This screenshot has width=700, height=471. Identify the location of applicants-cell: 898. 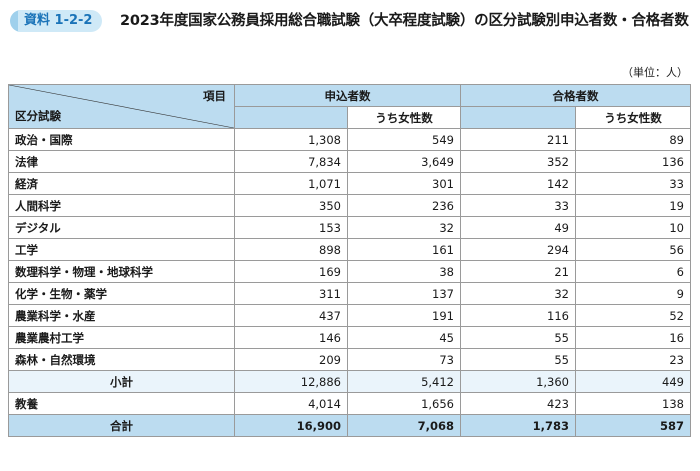
(291, 249).